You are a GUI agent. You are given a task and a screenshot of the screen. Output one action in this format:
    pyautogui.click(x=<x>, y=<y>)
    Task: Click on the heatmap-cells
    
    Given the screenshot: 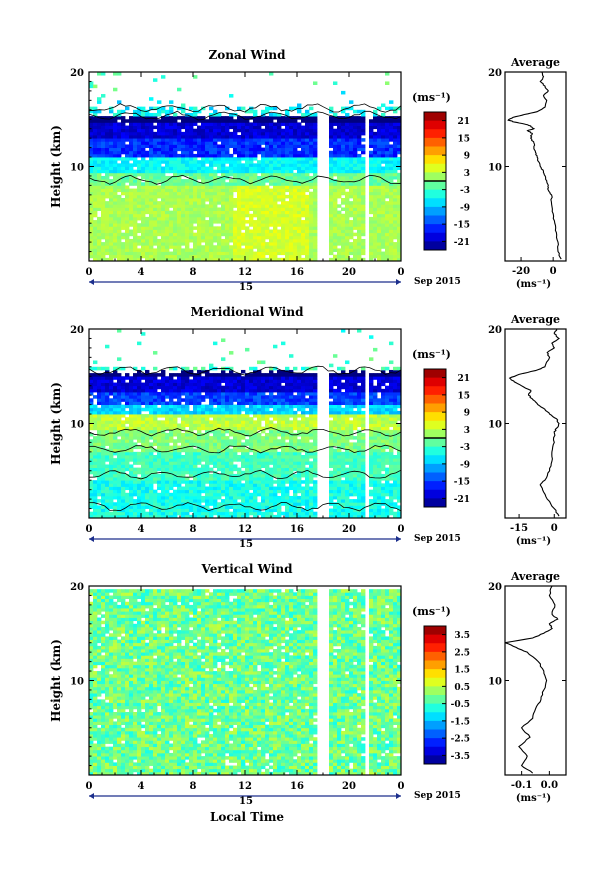 What is the action you would take?
    pyautogui.click(x=245, y=167)
    